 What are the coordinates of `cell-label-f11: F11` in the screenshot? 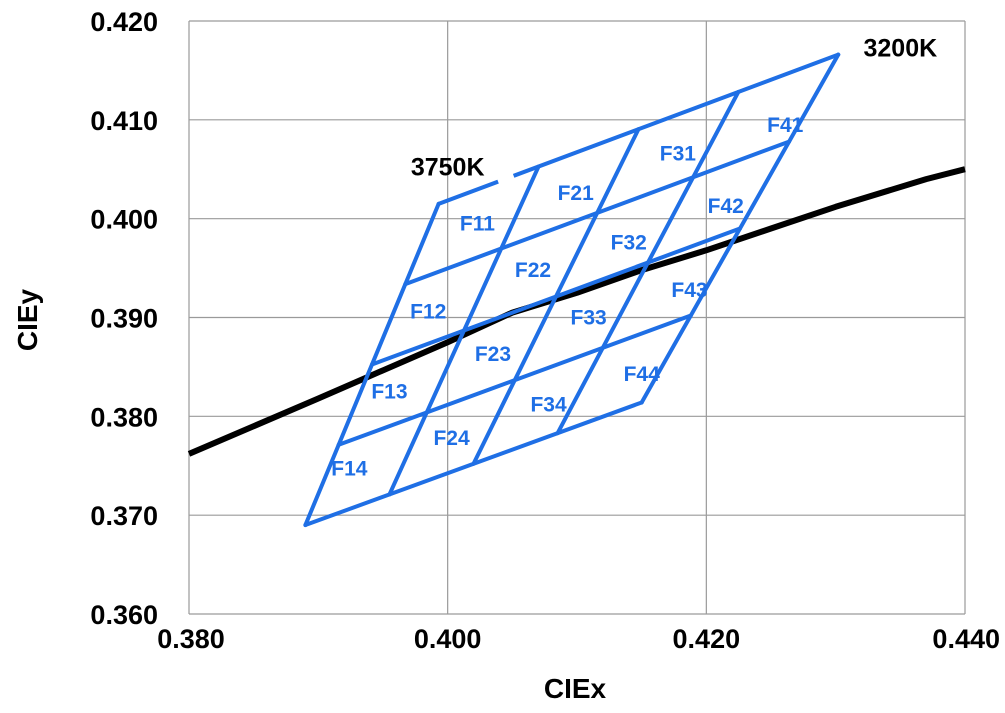 It's located at (477, 224).